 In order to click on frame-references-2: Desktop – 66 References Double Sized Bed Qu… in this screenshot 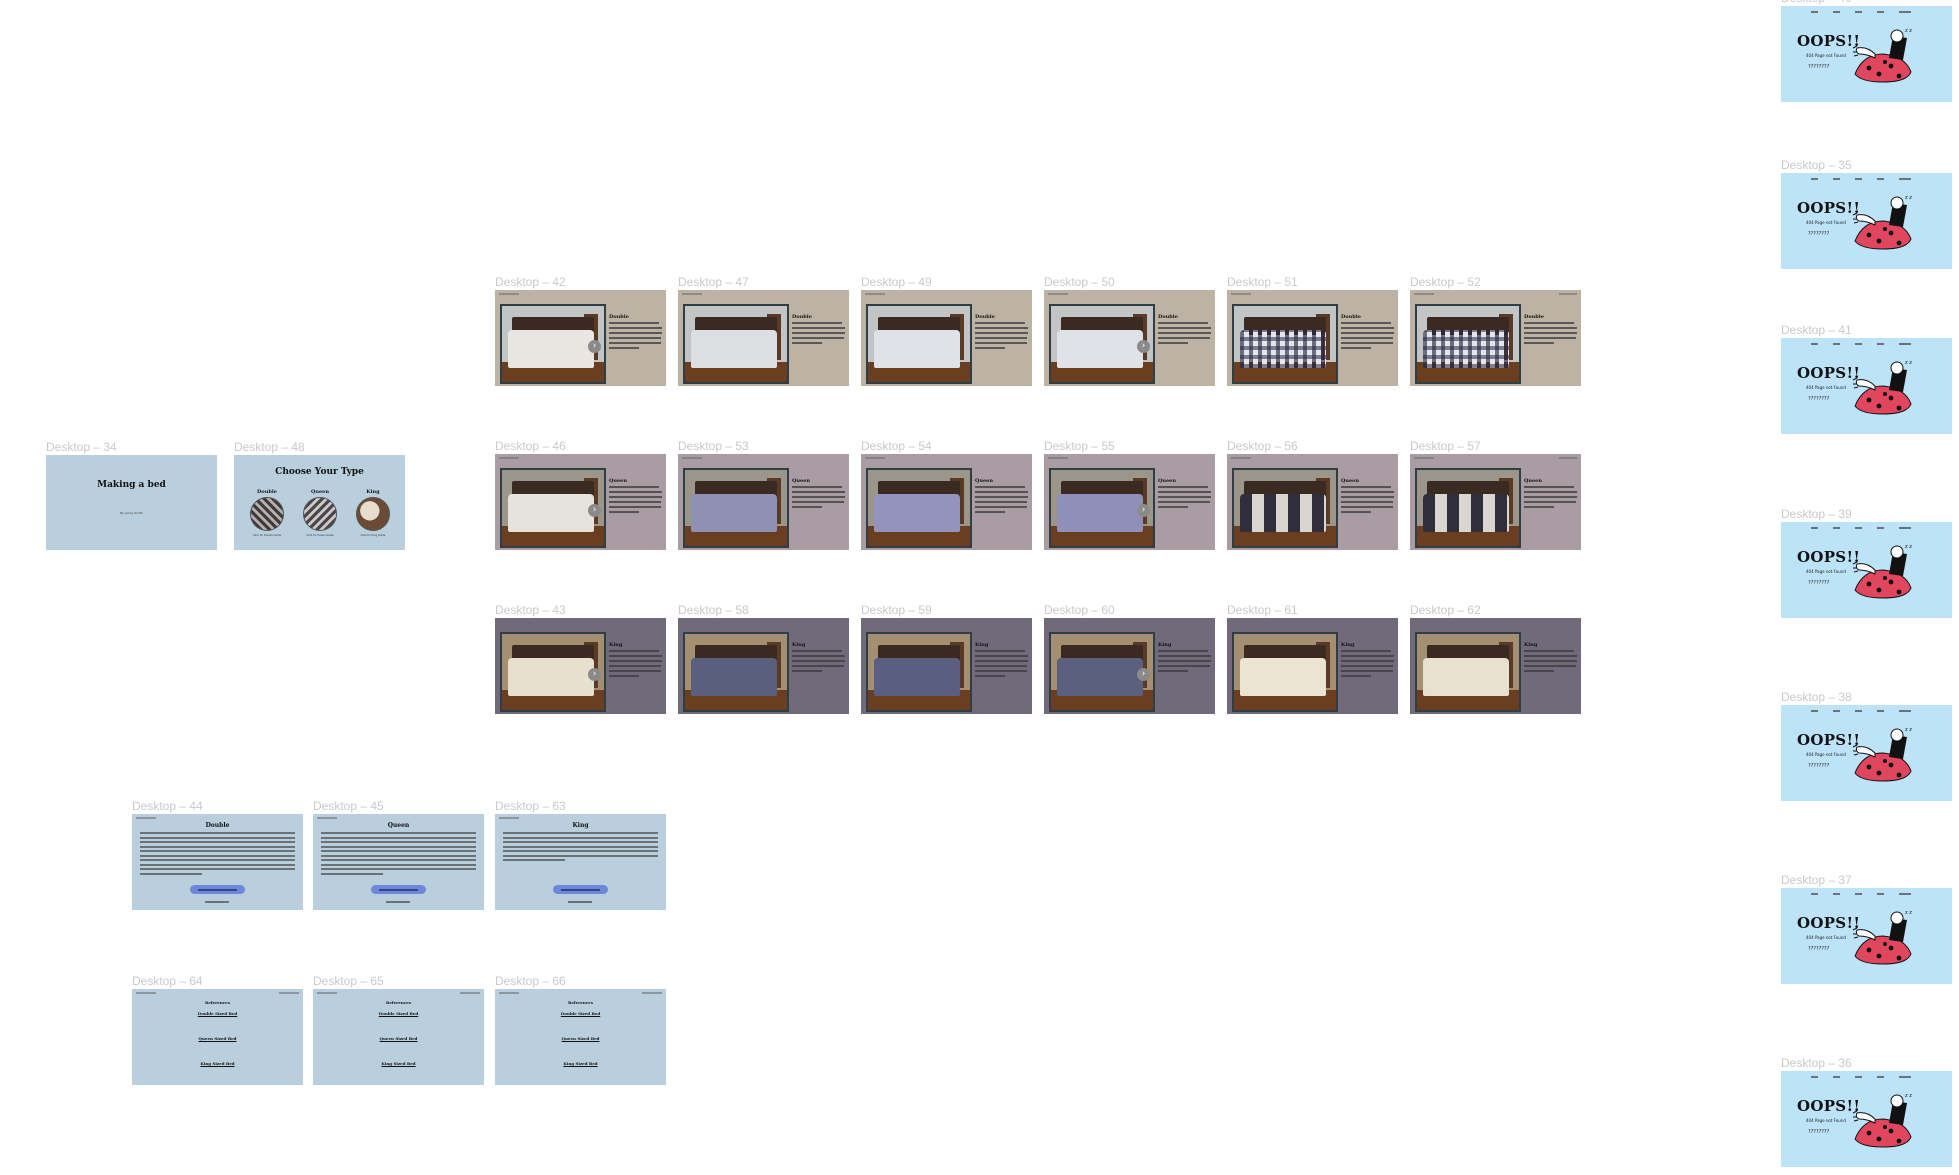, I will do `click(580, 1029)`.